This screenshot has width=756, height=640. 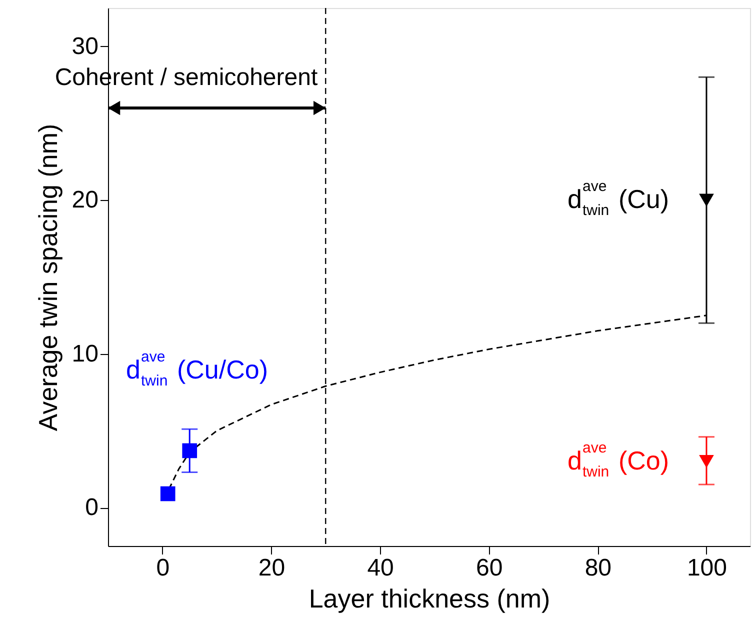 I want to click on y-tick-label: 0, so click(x=91, y=508).